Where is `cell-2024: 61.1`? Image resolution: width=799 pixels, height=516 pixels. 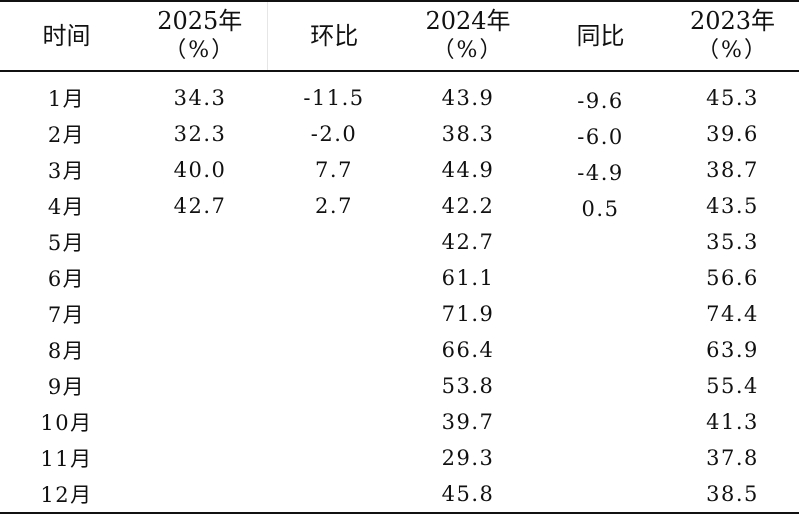
cell-2024: 61.1 is located at coordinates (468, 278).